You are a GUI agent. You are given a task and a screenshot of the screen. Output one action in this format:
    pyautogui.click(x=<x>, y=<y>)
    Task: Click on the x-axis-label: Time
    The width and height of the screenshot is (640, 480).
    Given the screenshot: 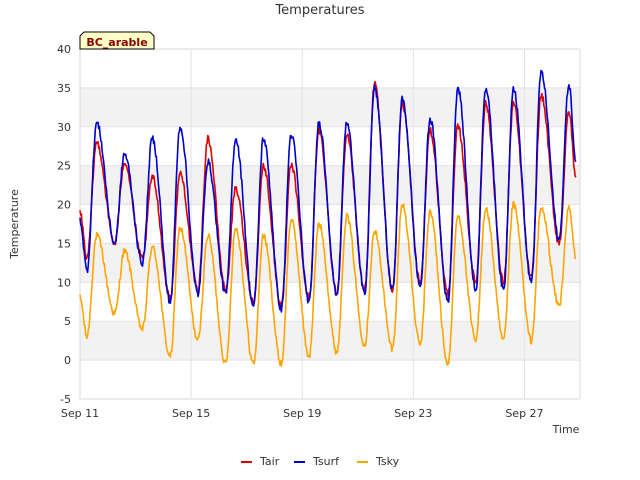 What is the action you would take?
    pyautogui.click(x=566, y=429)
    